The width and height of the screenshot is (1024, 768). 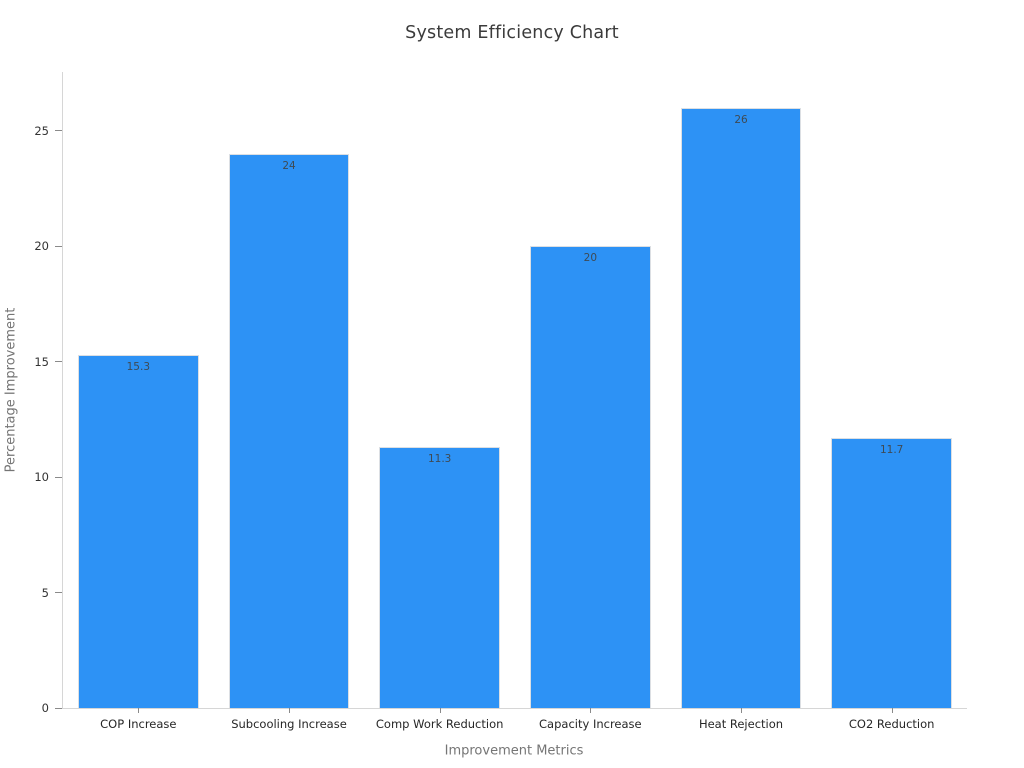 I want to click on x-category-label: Heat Rejection, so click(x=741, y=724).